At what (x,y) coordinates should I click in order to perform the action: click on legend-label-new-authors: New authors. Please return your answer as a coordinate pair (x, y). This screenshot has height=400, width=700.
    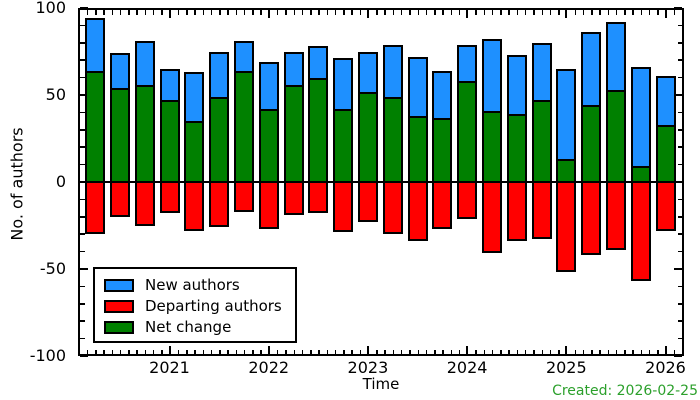
    Looking at the image, I should click on (192, 285).